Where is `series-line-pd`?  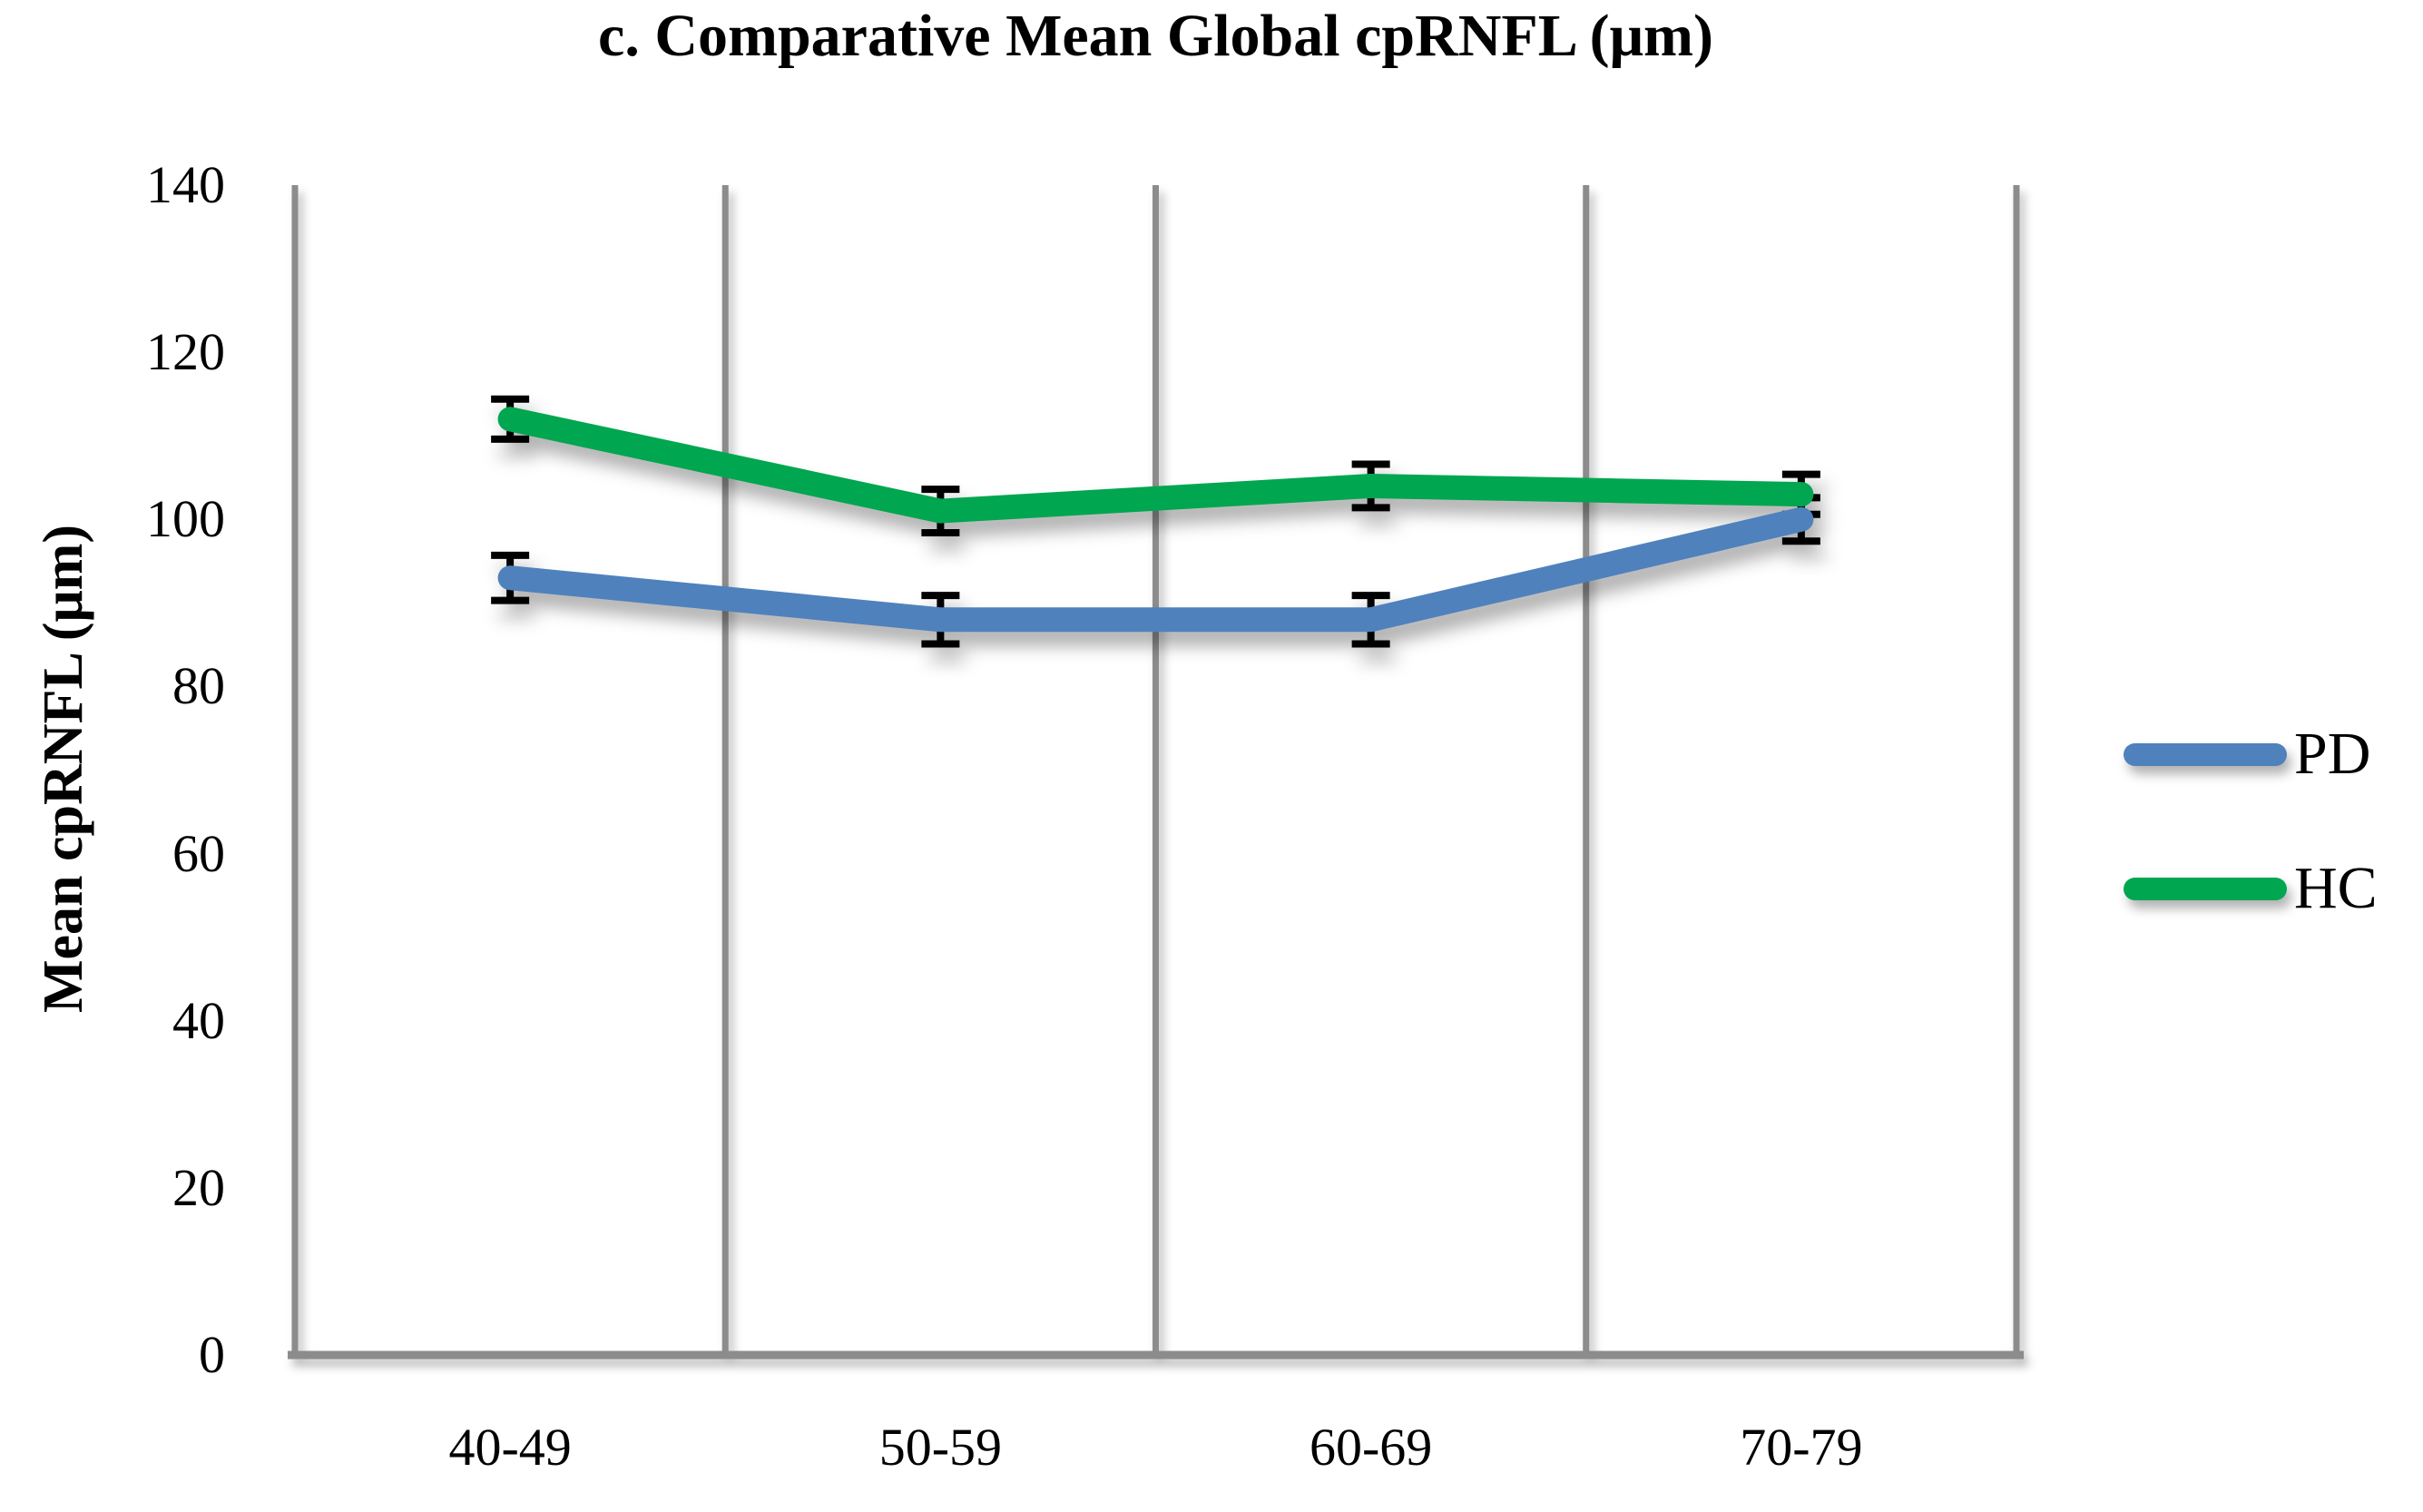
series-line-pd is located at coordinates (1155, 569).